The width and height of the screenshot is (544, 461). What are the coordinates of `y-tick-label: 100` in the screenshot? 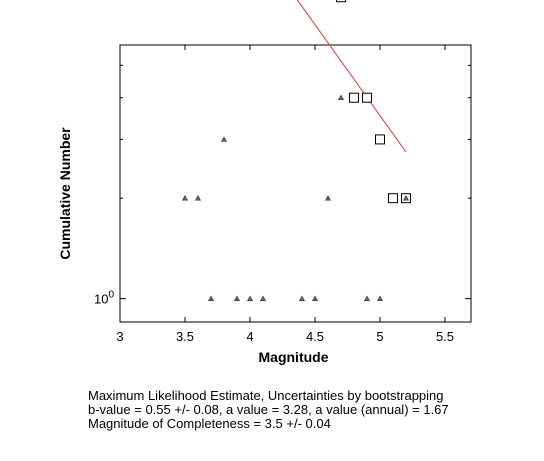 It's located at (104, 298).